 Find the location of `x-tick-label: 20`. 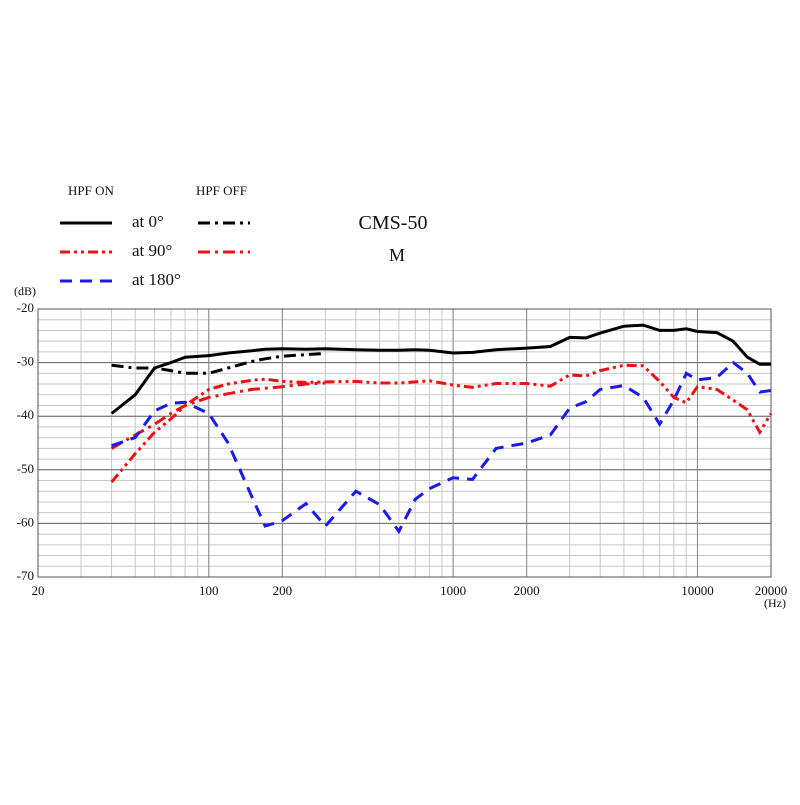

x-tick-label: 20 is located at coordinates (38, 590).